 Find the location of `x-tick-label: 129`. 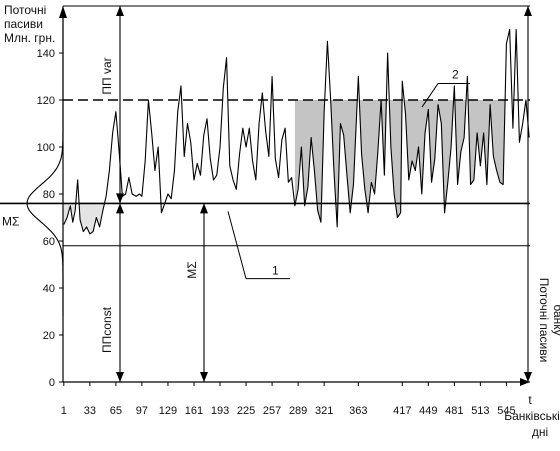

x-tick-label: 129 is located at coordinates (168, 411).